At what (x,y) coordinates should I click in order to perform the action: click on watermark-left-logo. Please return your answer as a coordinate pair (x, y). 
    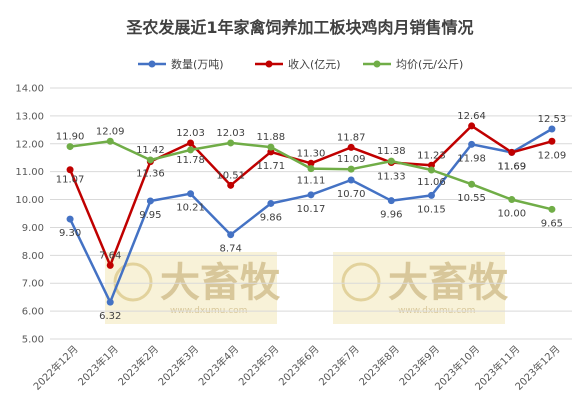
    Looking at the image, I should click on (133, 282).